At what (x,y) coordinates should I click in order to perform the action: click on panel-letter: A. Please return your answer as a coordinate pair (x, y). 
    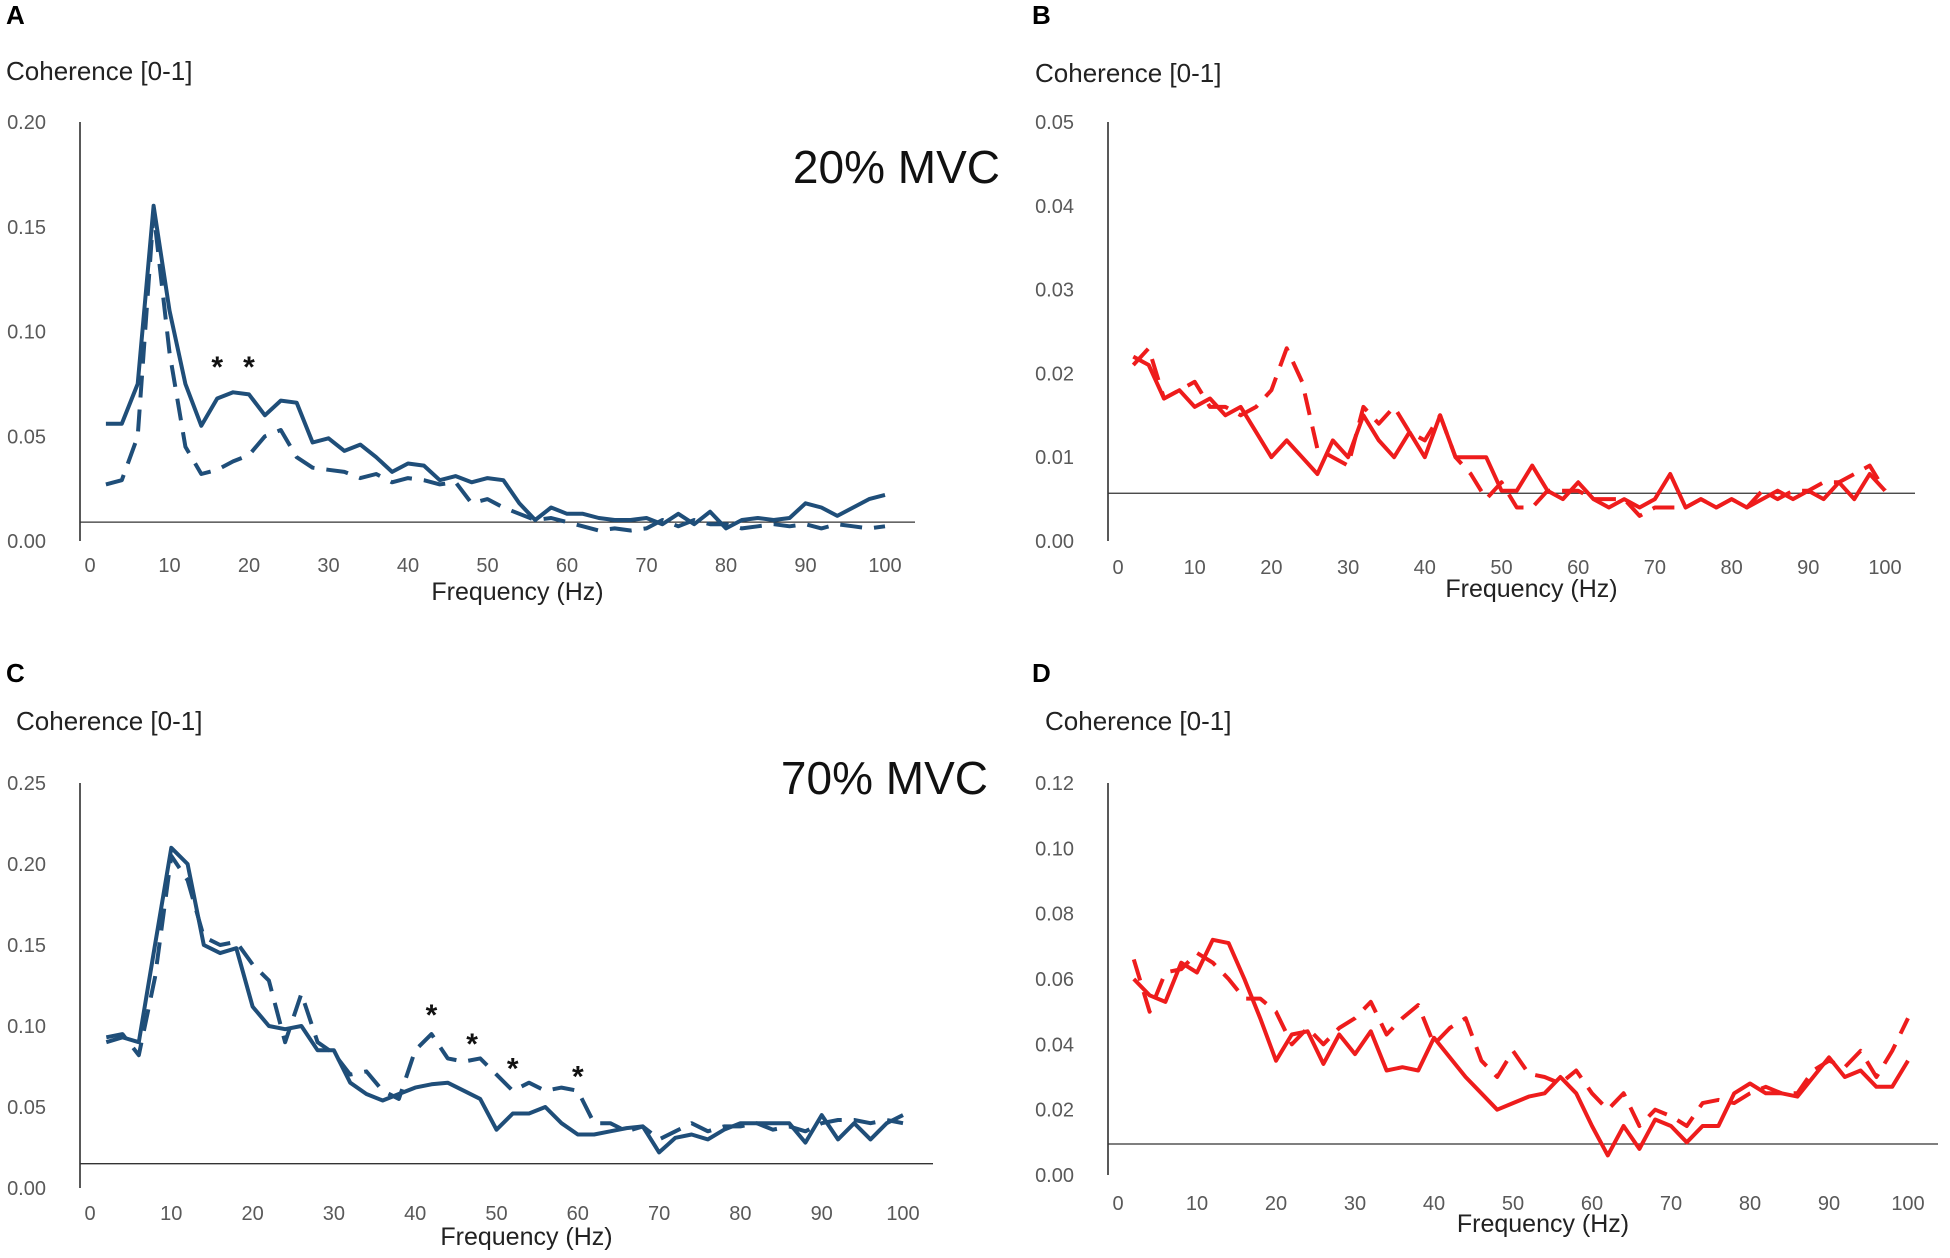
    Looking at the image, I should click on (15, 15).